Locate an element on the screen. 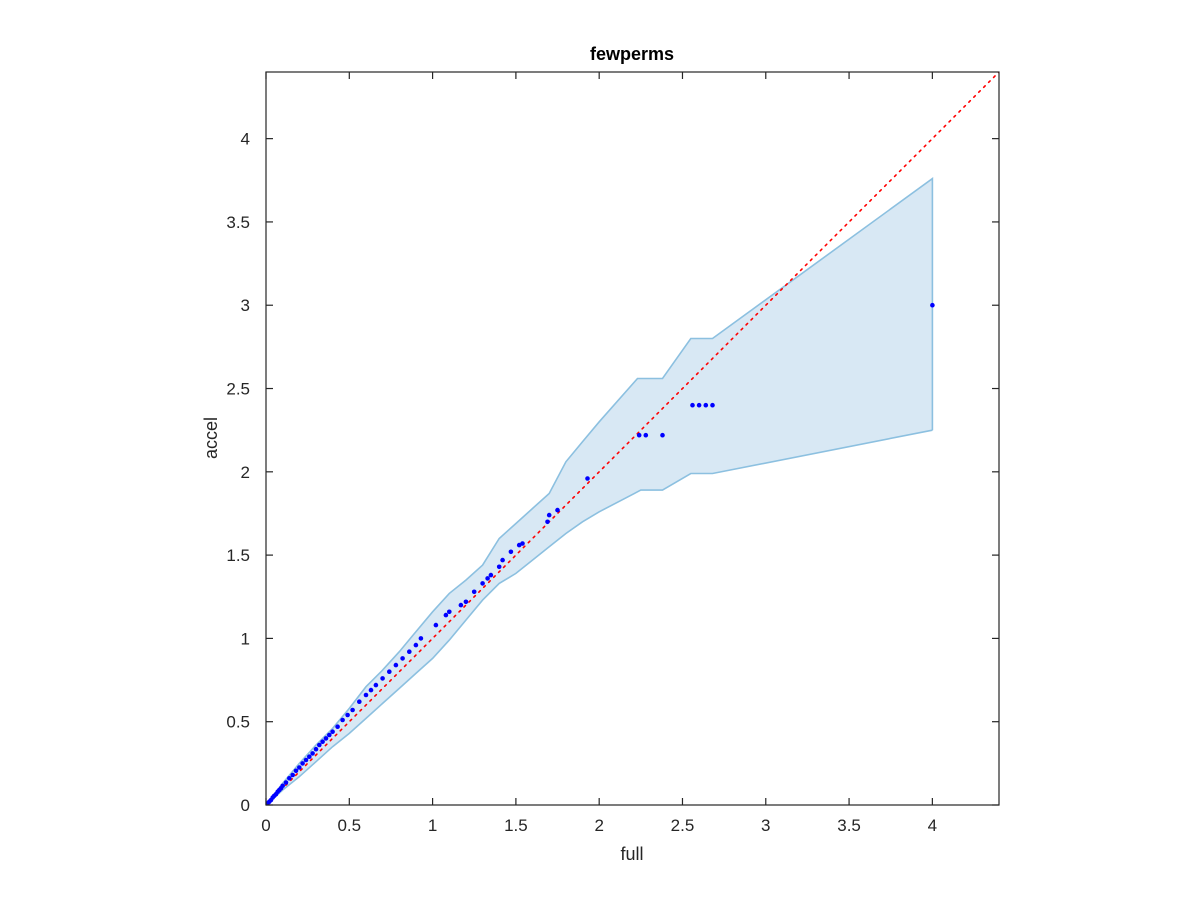  y-tick-label: 3.5 is located at coordinates (238, 222).